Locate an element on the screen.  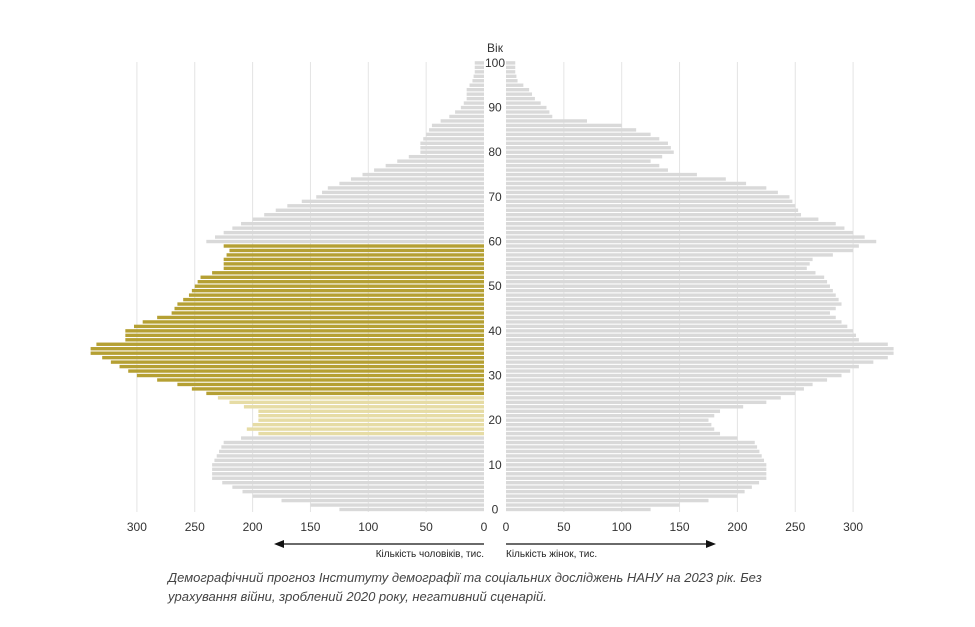
age-axis-label: Вік is located at coordinates (495, 48).